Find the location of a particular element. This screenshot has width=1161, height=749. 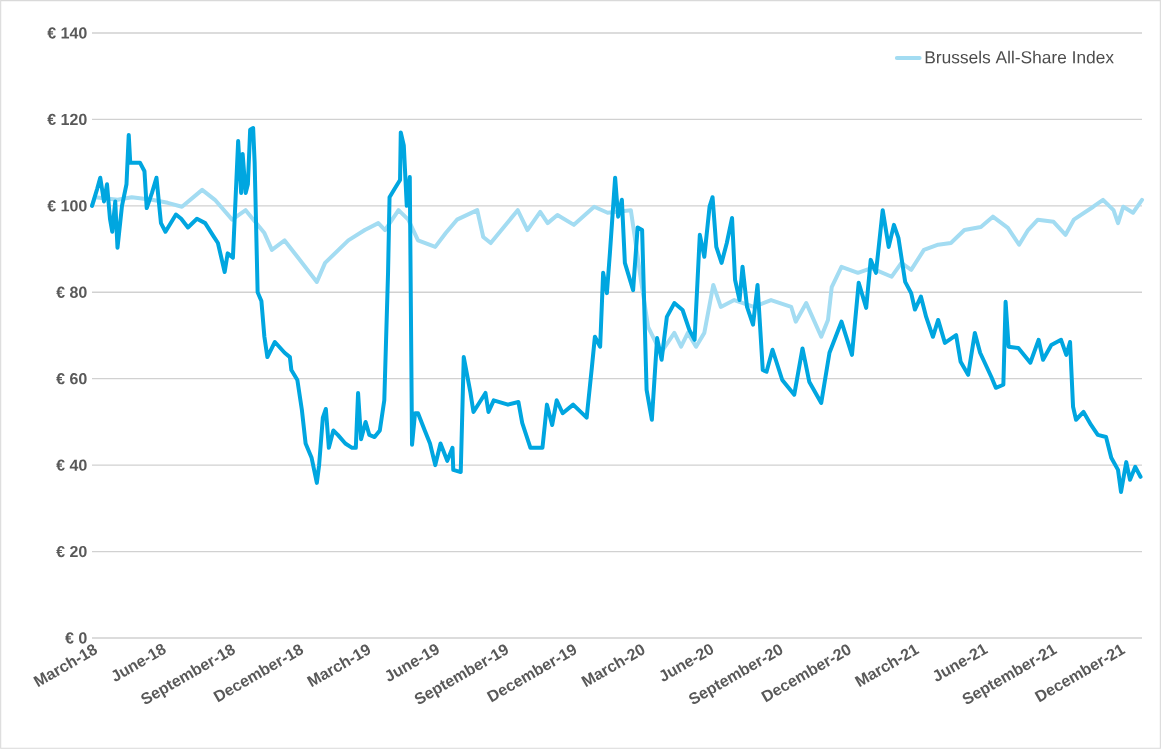

y-tick-label: € 80 is located at coordinates (71, 292).